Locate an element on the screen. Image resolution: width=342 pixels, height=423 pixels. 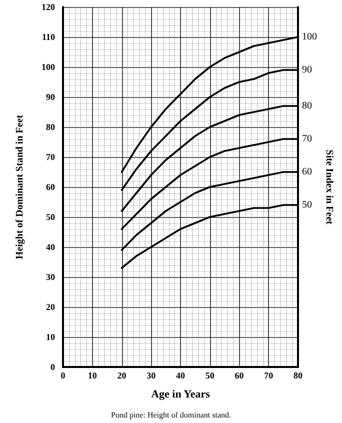
x-tick-label: 70 is located at coordinates (269, 375).